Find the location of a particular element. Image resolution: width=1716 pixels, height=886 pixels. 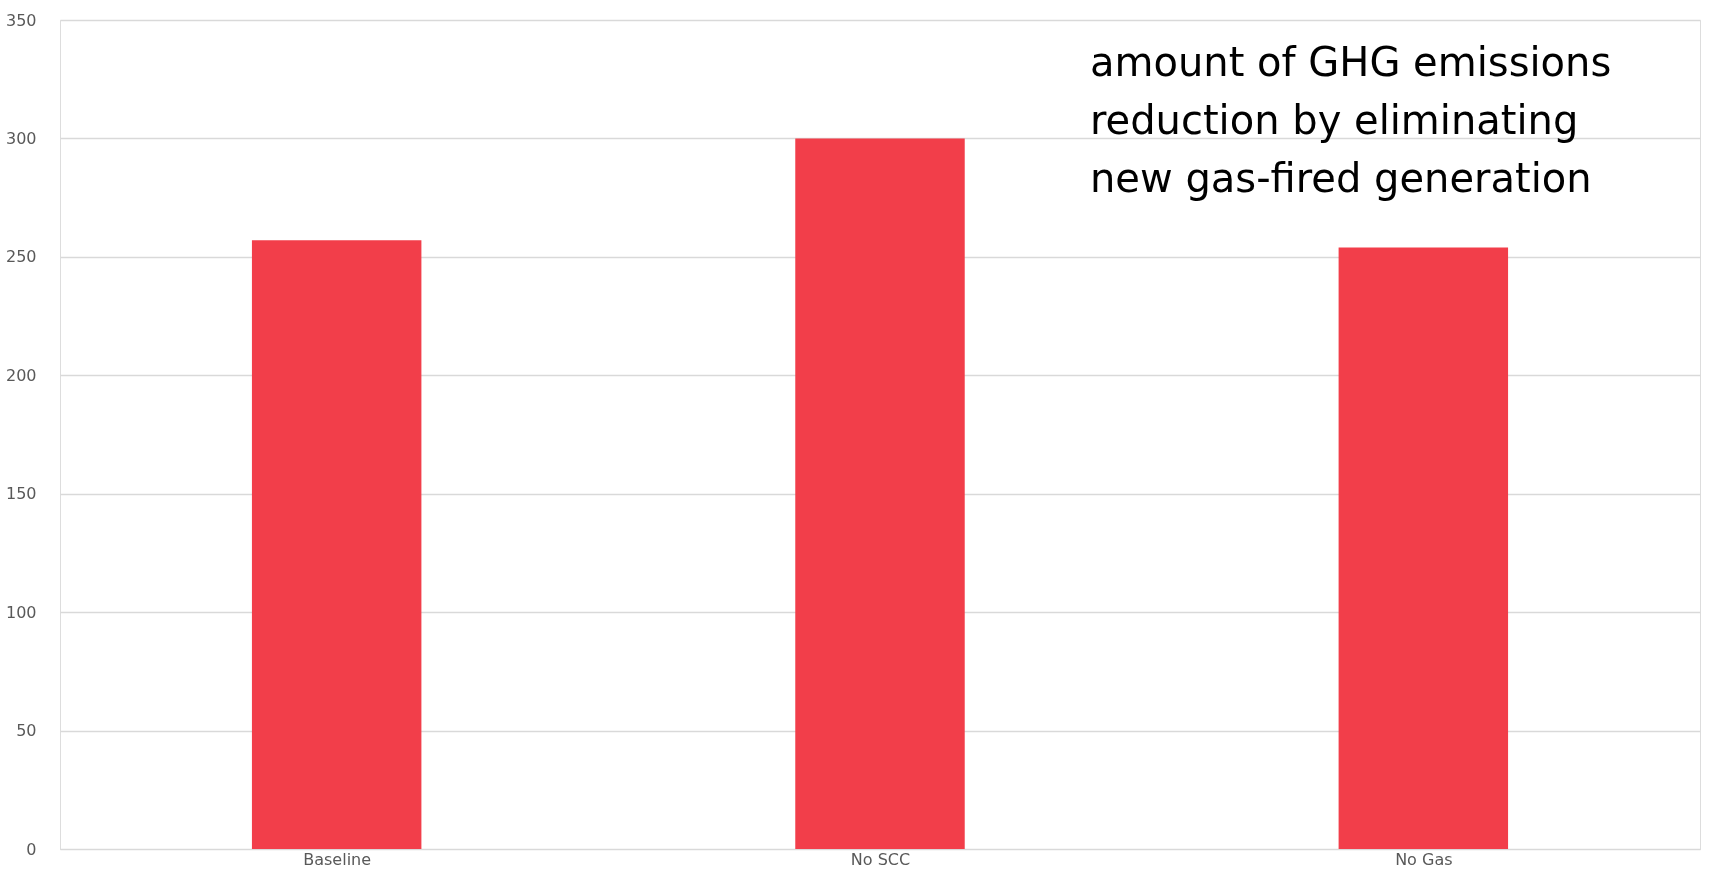

y-tick-label: 250 is located at coordinates (21, 257).